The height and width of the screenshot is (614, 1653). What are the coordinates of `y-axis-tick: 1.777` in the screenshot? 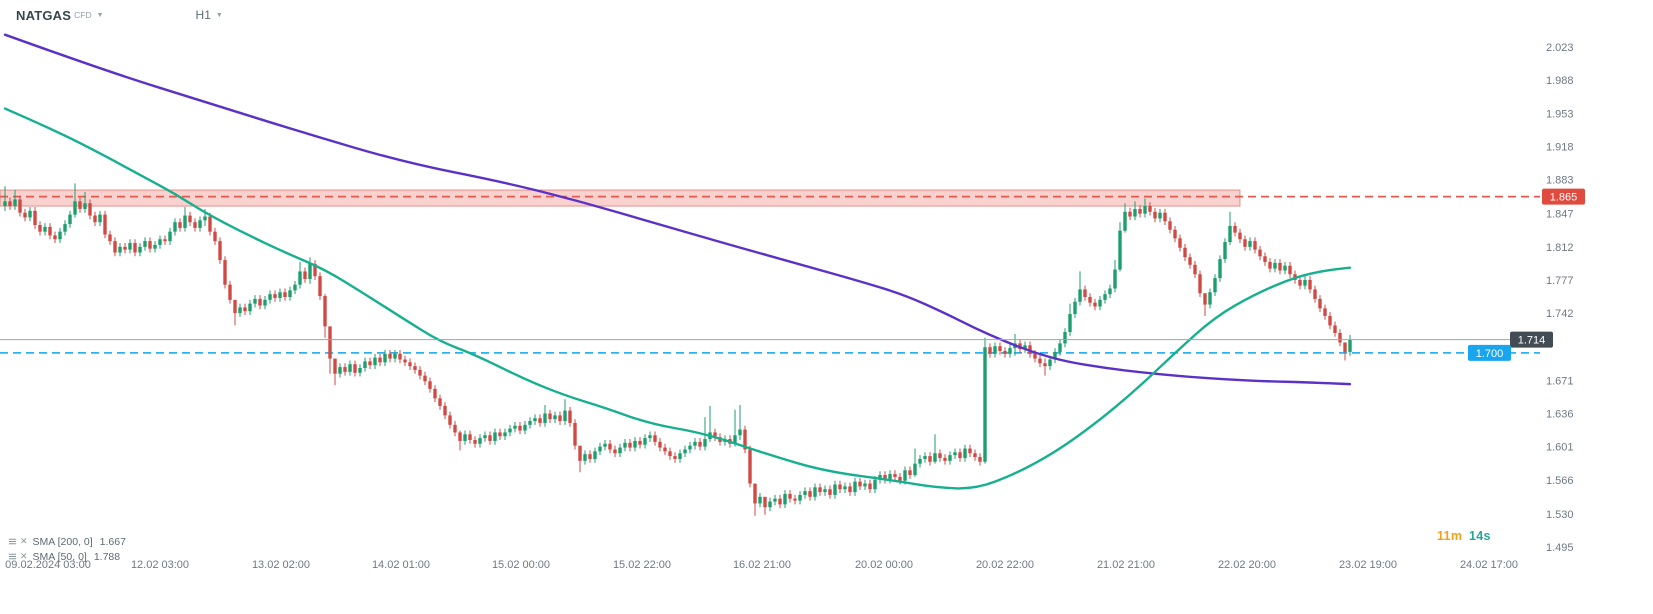 It's located at (1560, 281).